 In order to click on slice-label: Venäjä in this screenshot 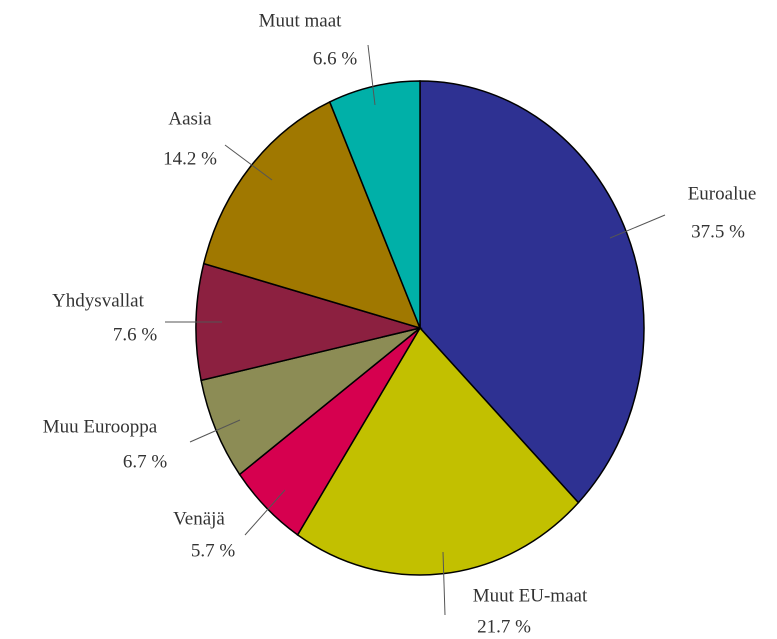, I will do `click(199, 518)`.